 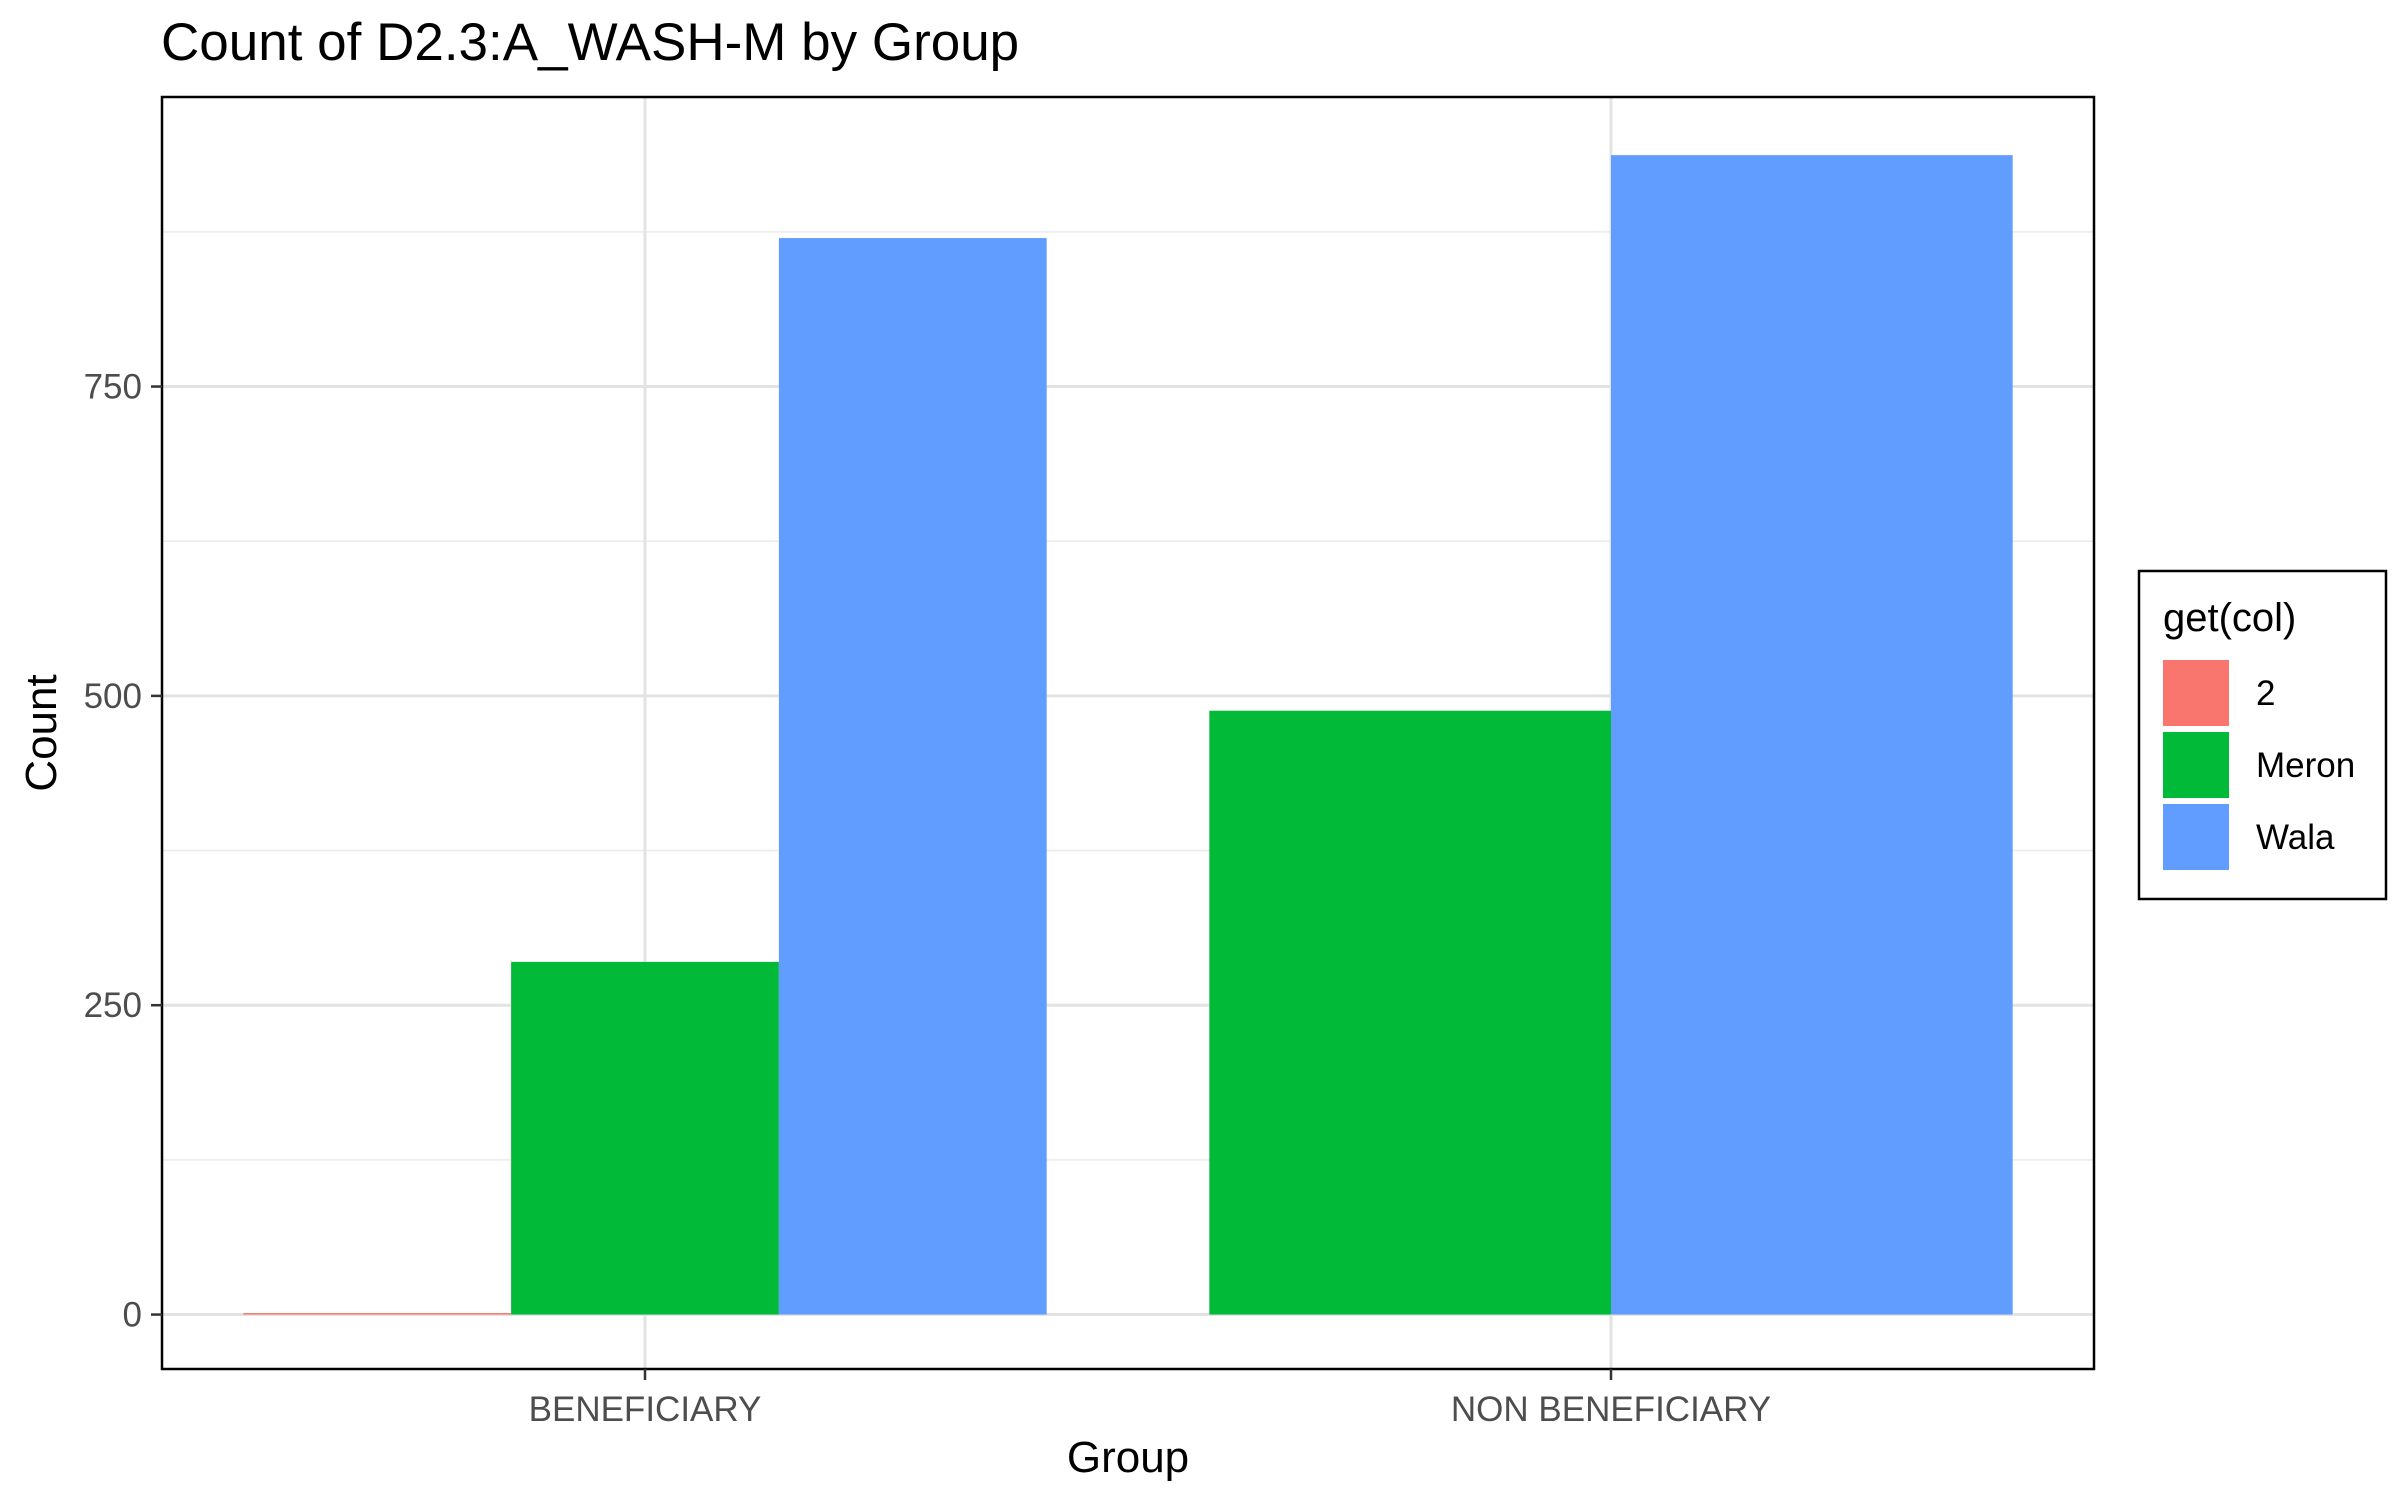 I want to click on legend-label: 2, so click(x=2265, y=693).